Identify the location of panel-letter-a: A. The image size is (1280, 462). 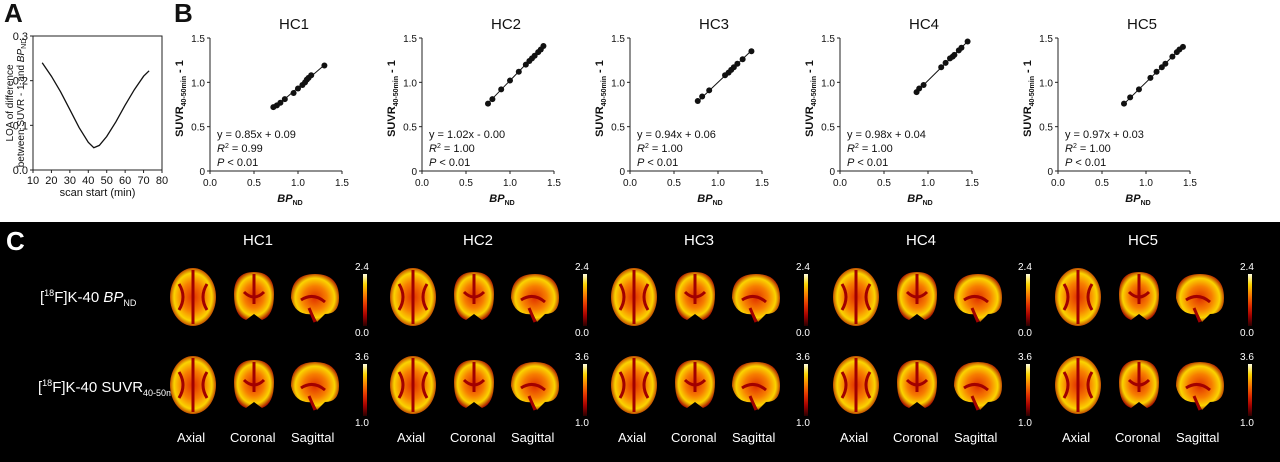
(13, 14).